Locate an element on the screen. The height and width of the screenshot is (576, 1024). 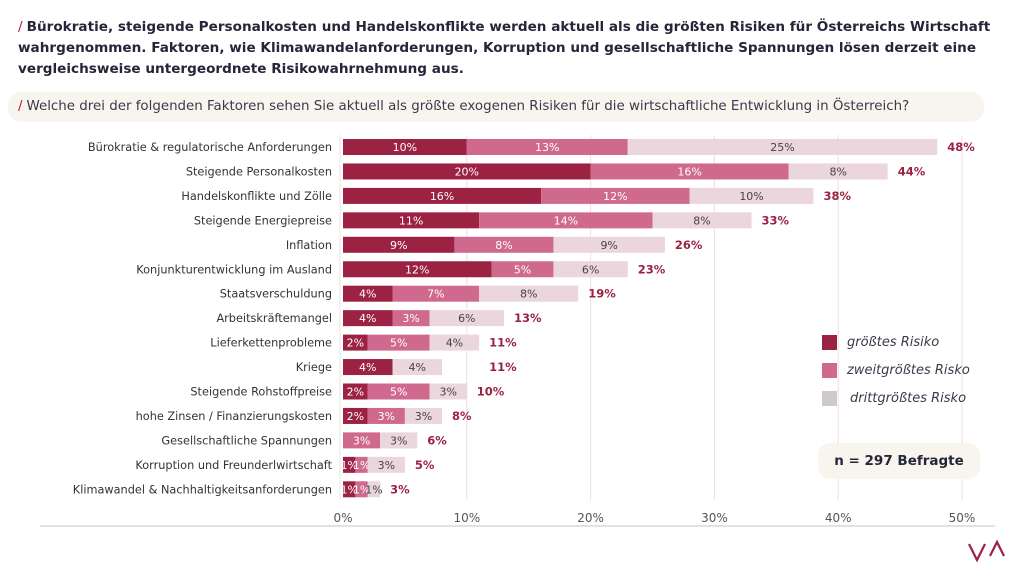
x-tick-label: 50% is located at coordinates (962, 518).